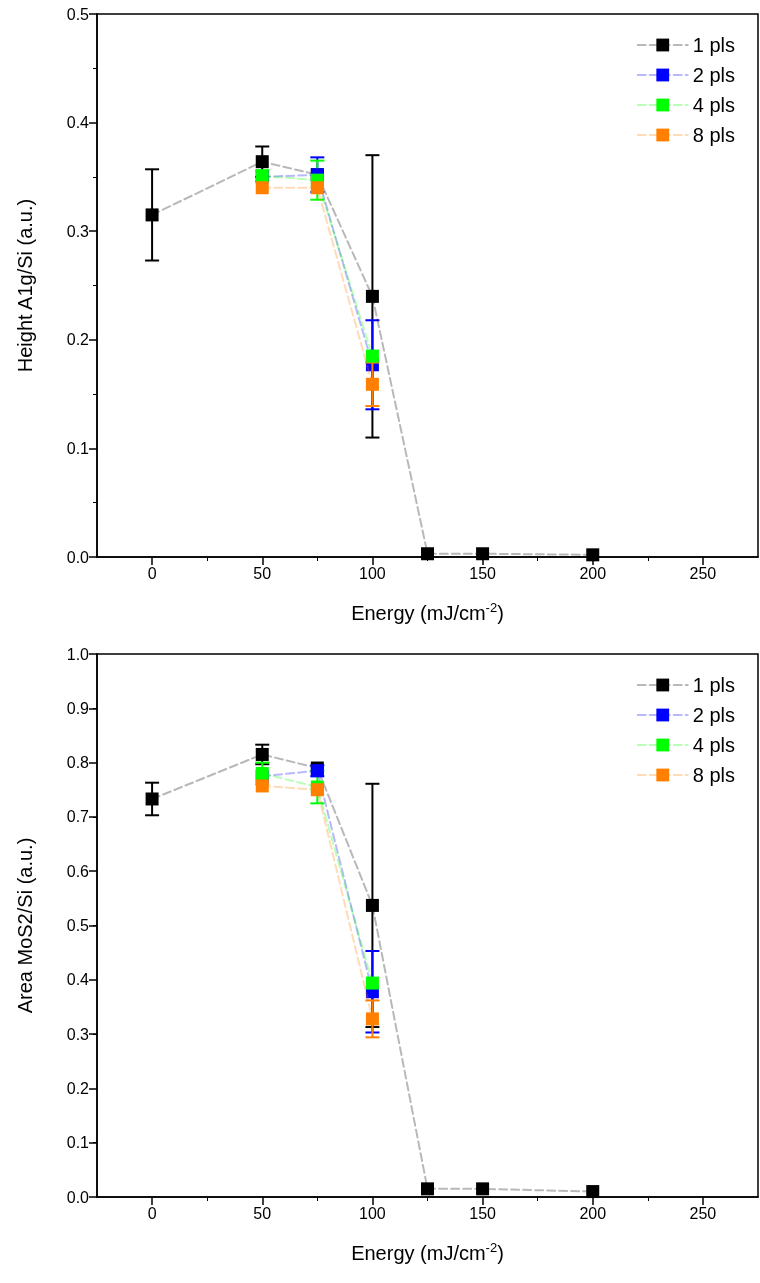 Image resolution: width=760 pixels, height=1283 pixels. I want to click on y-axis-title: Height A1g/Si (a.u.), so click(25, 285).